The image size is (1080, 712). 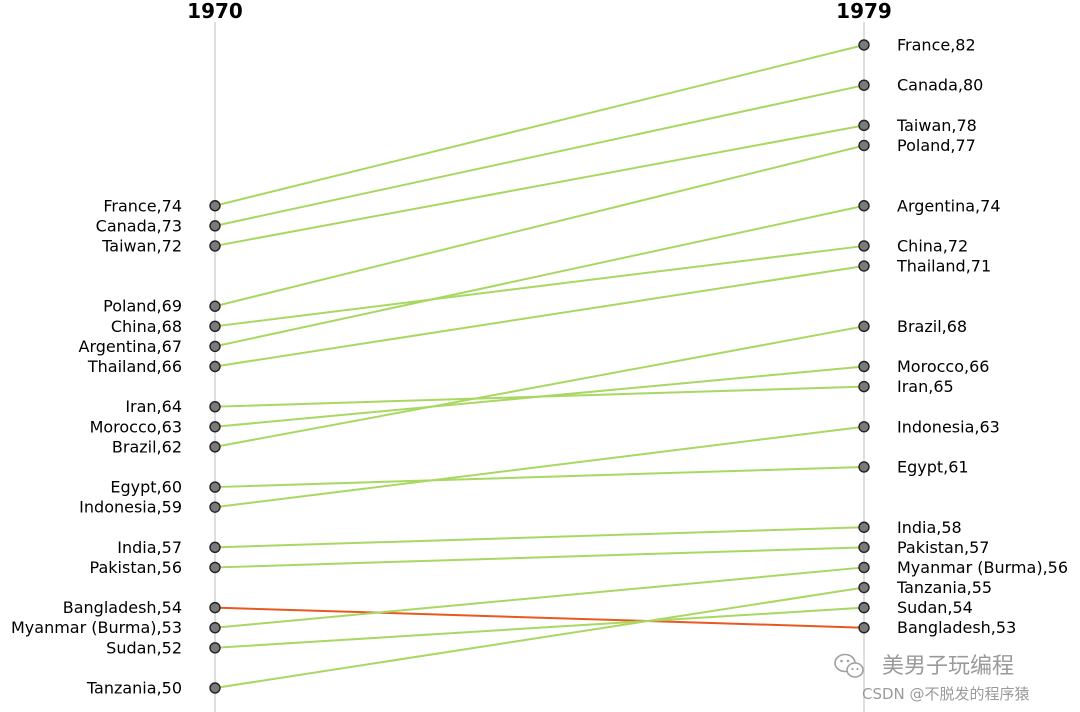 What do you see at coordinates (946, 694) in the screenshot?
I see `watermark-sub-text: CSDN @不脱发的程序猿` at bounding box center [946, 694].